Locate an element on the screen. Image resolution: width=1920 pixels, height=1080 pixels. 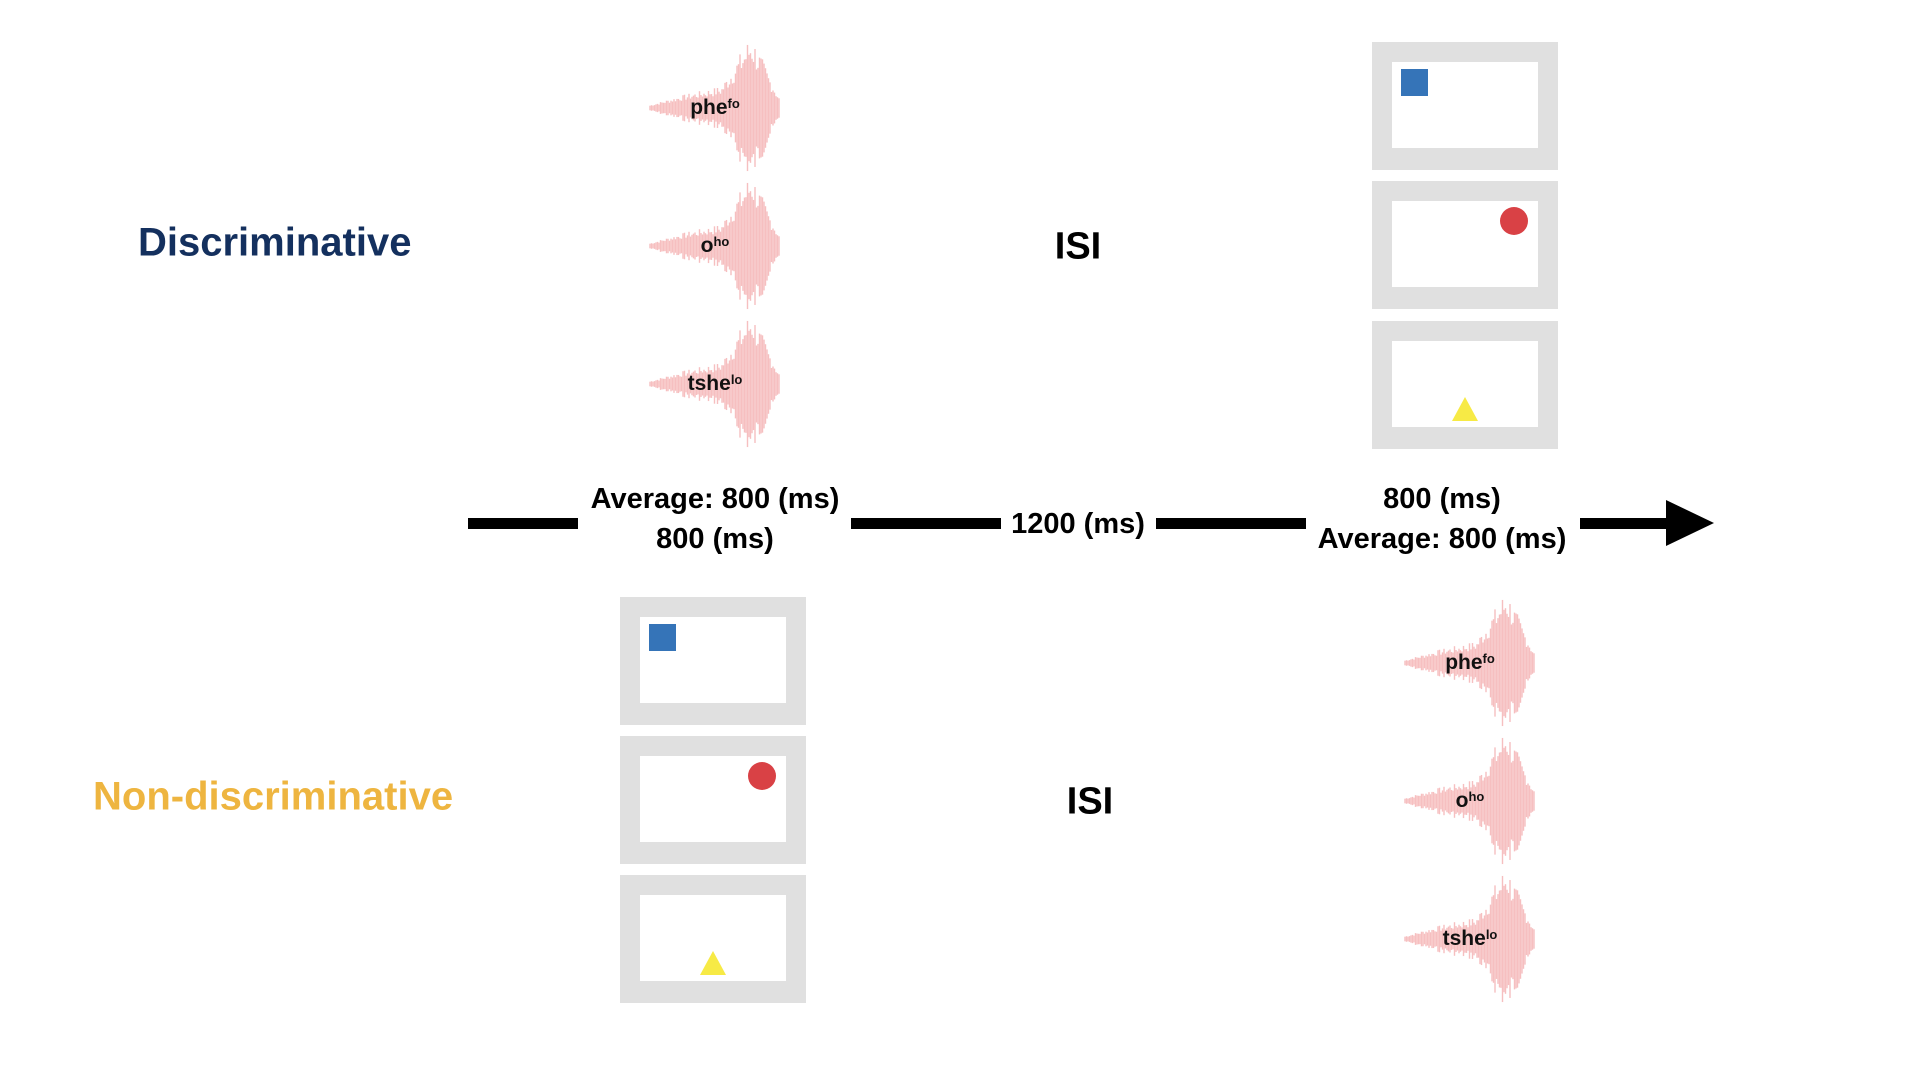
isi-label-bottom: ISI is located at coordinates (1090, 801).